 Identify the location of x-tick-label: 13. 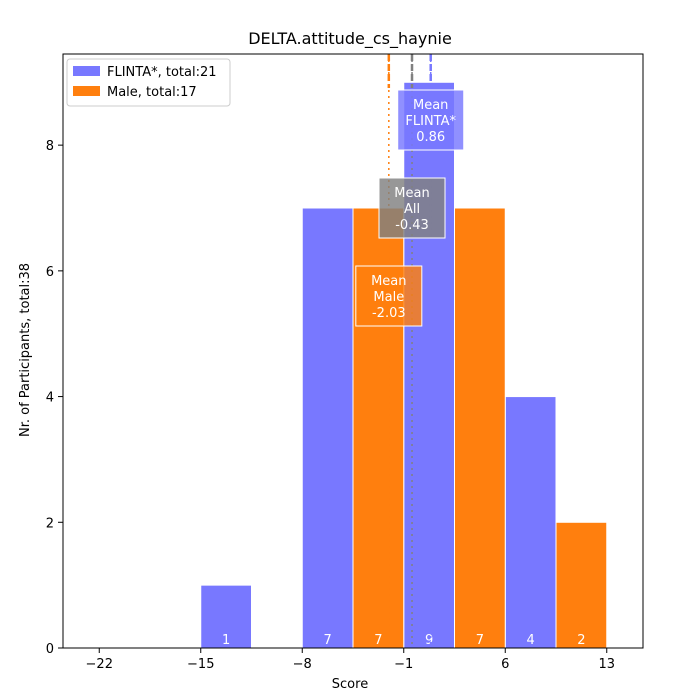
(606, 664).